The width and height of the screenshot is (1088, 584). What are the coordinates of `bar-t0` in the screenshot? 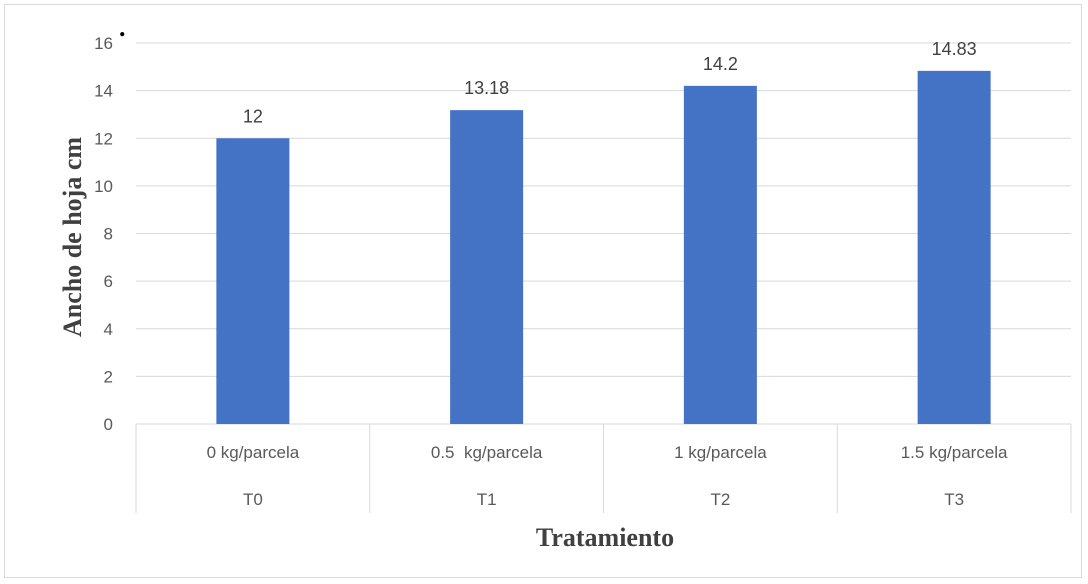 It's located at (253, 281).